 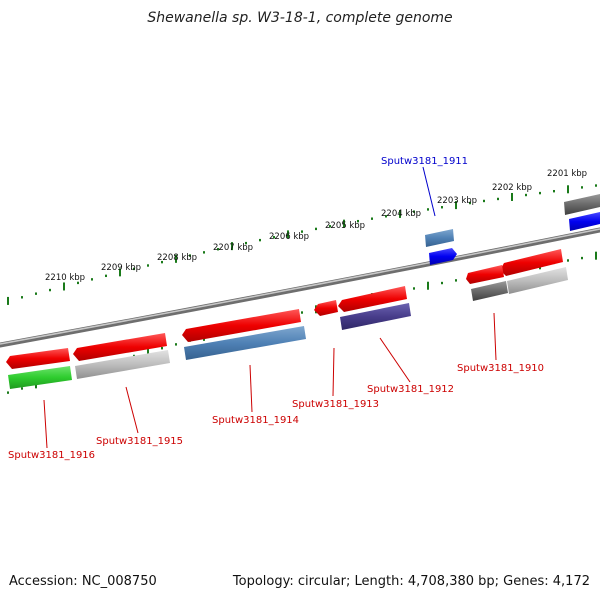 I want to click on gene-label-1916: Sputw3181_1916, so click(x=51, y=455).